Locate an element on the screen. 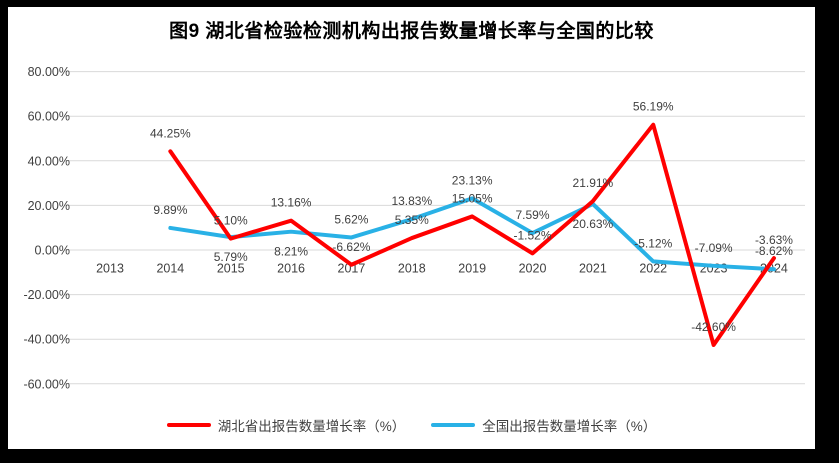 Image resolution: width=839 pixels, height=463 pixels. series-line-national is located at coordinates (472, 234).